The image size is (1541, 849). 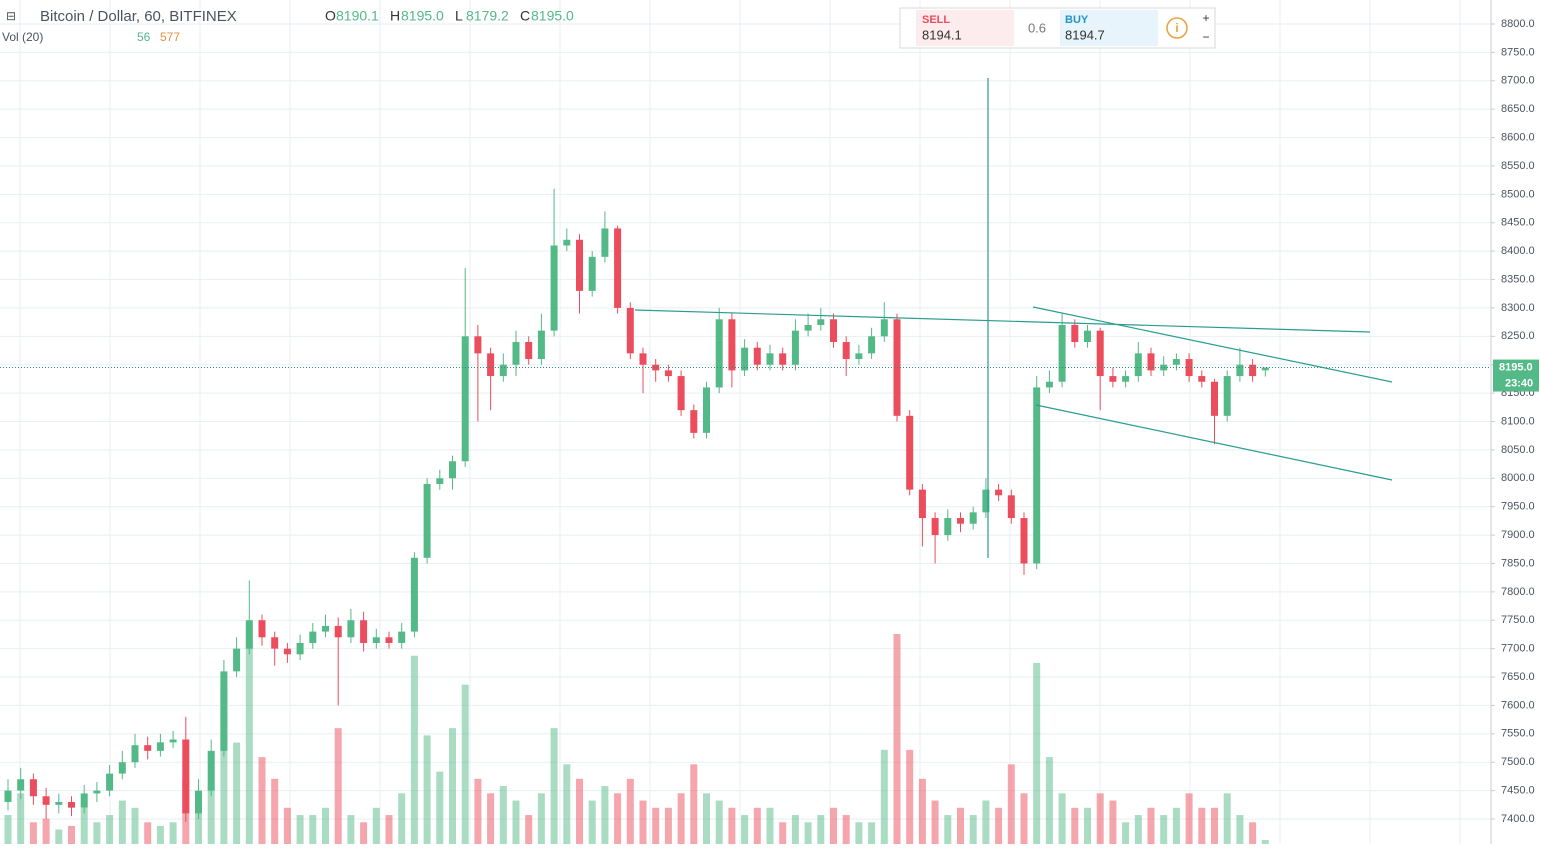 I want to click on spread: 0.6, so click(x=1037, y=27).